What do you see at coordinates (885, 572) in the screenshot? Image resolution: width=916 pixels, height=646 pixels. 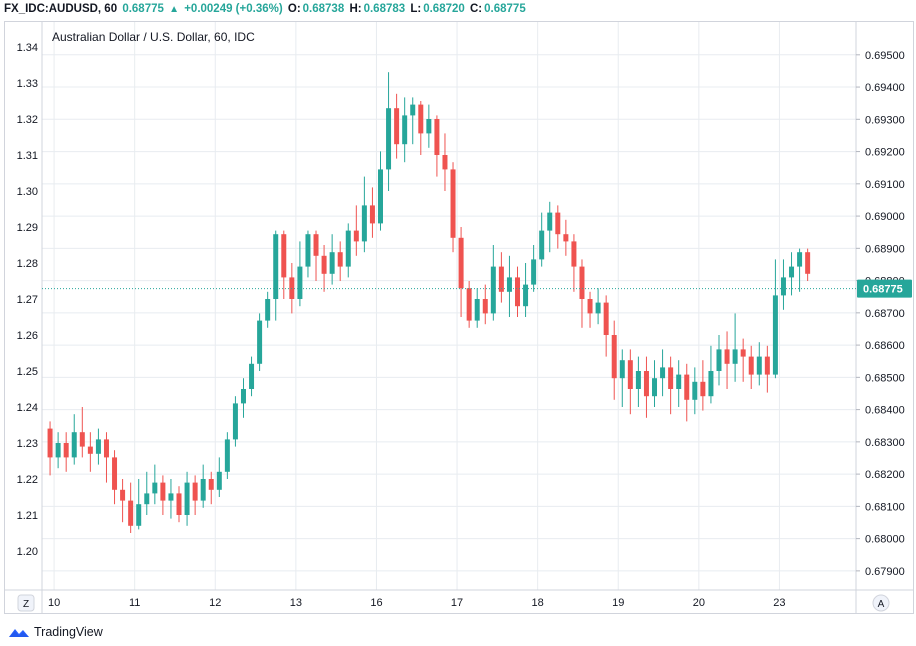 I see `right-tick-label: 0.67900` at bounding box center [885, 572].